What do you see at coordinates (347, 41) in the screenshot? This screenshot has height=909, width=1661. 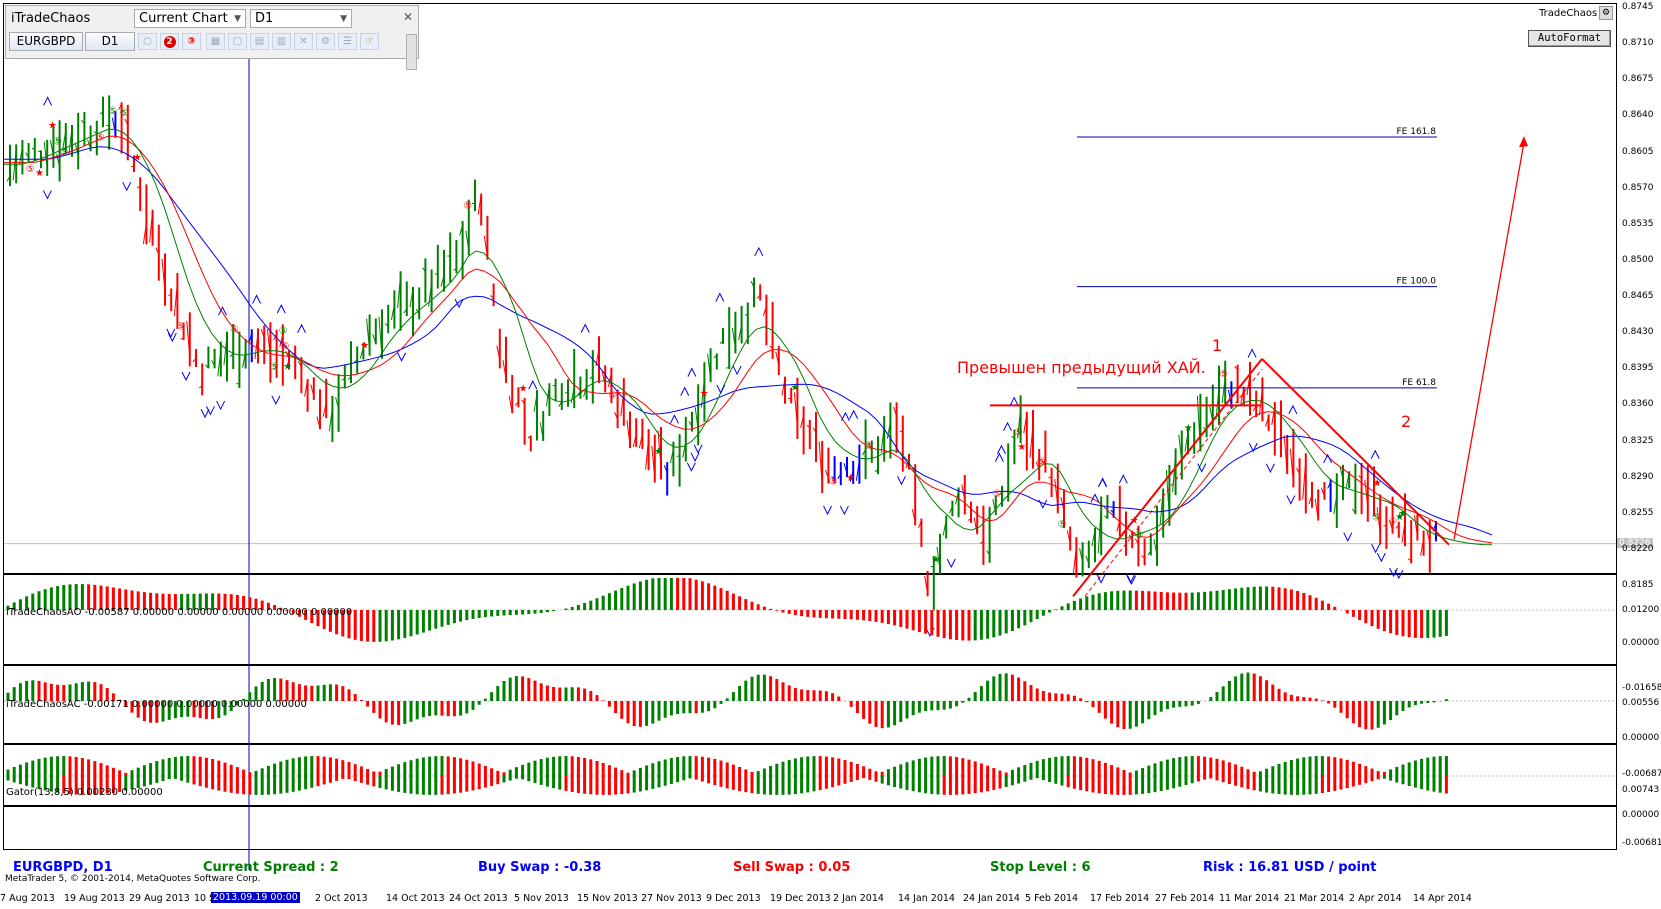 I see `list-icon: ☰` at bounding box center [347, 41].